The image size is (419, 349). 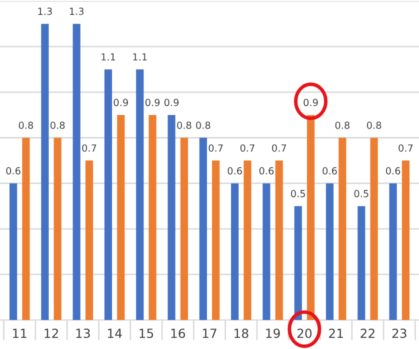 I want to click on x-tick-label: 19, so click(x=273, y=333).